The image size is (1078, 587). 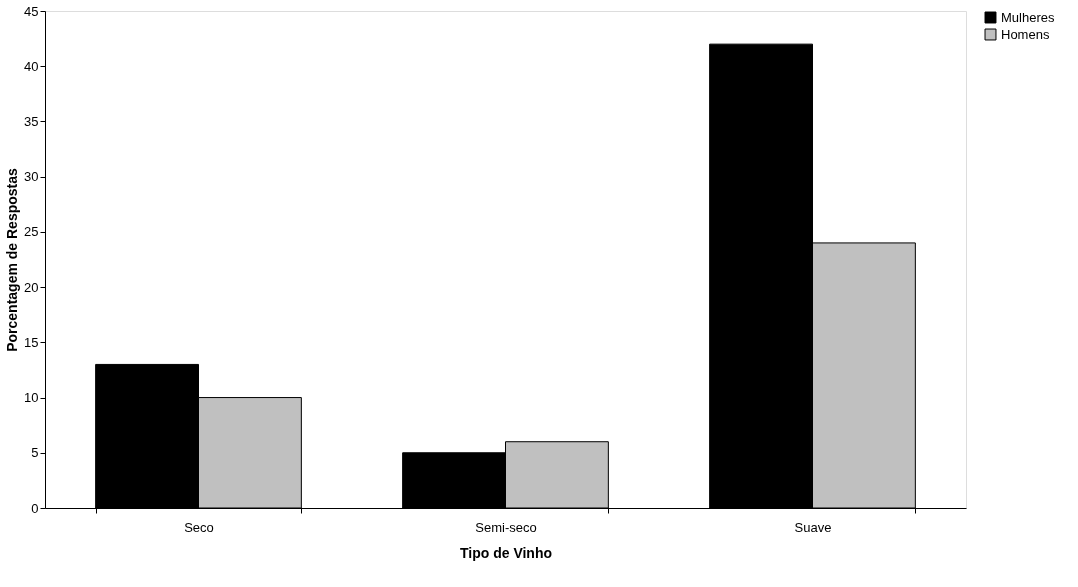 I want to click on y-axis-title: Porcentagem de Respostas, so click(x=12, y=259).